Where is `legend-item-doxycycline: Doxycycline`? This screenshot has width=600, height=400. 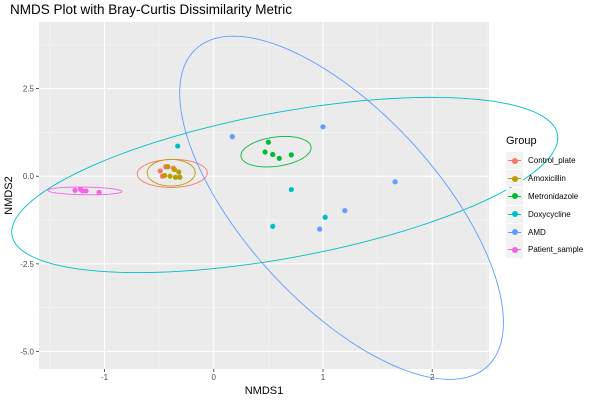 legend-item-doxycycline: Doxycycline is located at coordinates (544, 214).